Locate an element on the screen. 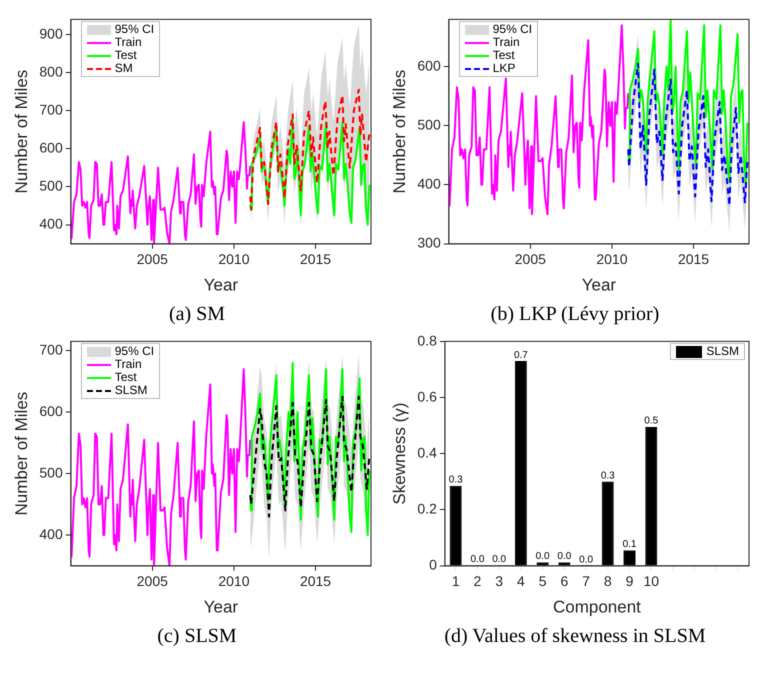 The width and height of the screenshot is (772, 673). y-tick-label: 0 is located at coordinates (433, 564).